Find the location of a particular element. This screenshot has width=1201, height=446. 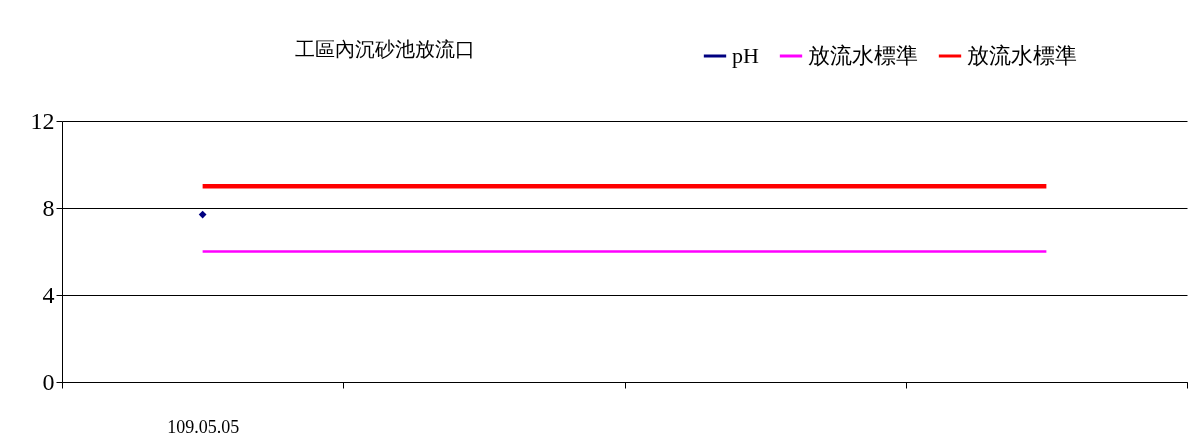

y-tick-label: 8 is located at coordinates (48, 207).